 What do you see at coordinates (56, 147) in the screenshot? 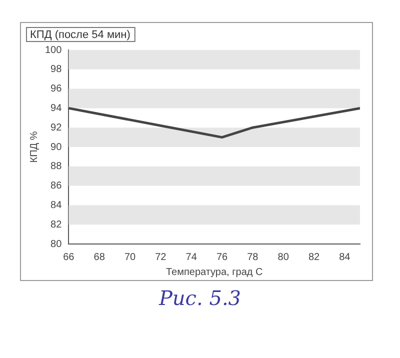
I see `y-tick-label: 90` at bounding box center [56, 147].